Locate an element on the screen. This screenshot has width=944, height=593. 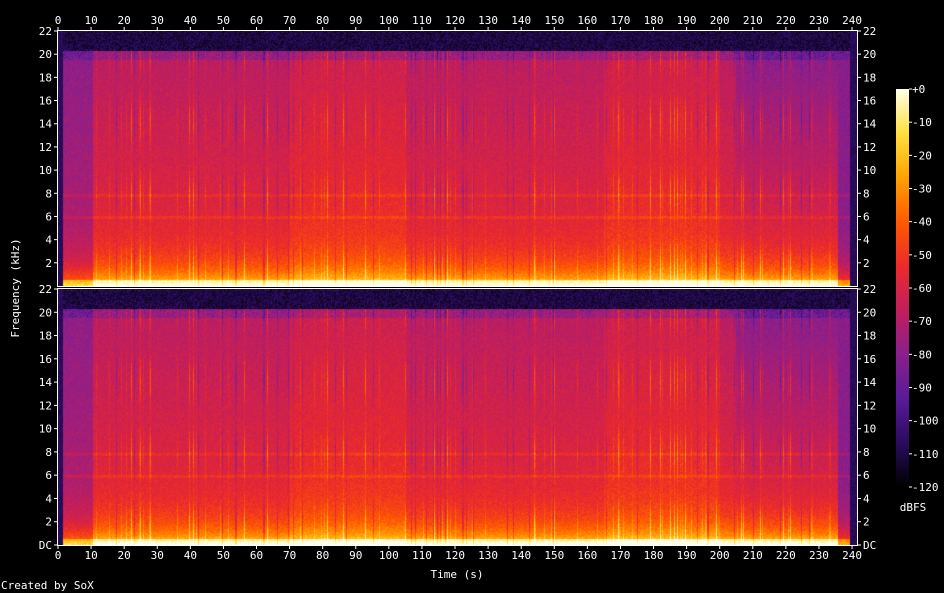
x-tick-label-top: 180 is located at coordinates (654, 20).